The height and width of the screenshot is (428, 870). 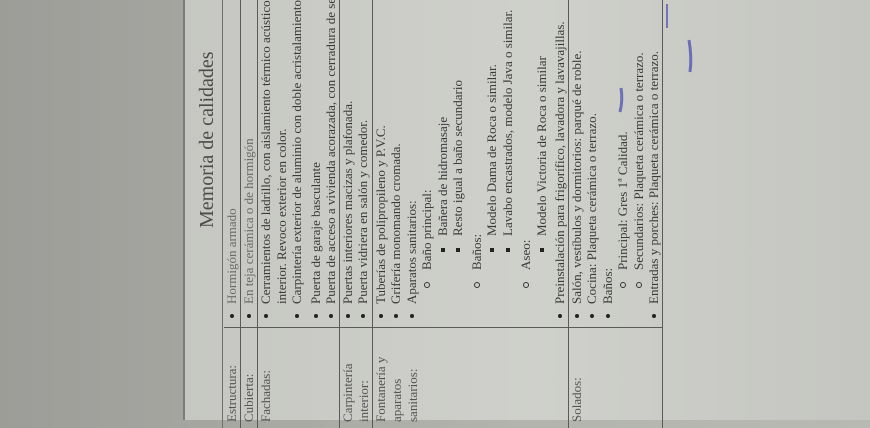 I want to click on list-item: Tuberías de polipropileno y P.V.C., so click(x=381, y=160).